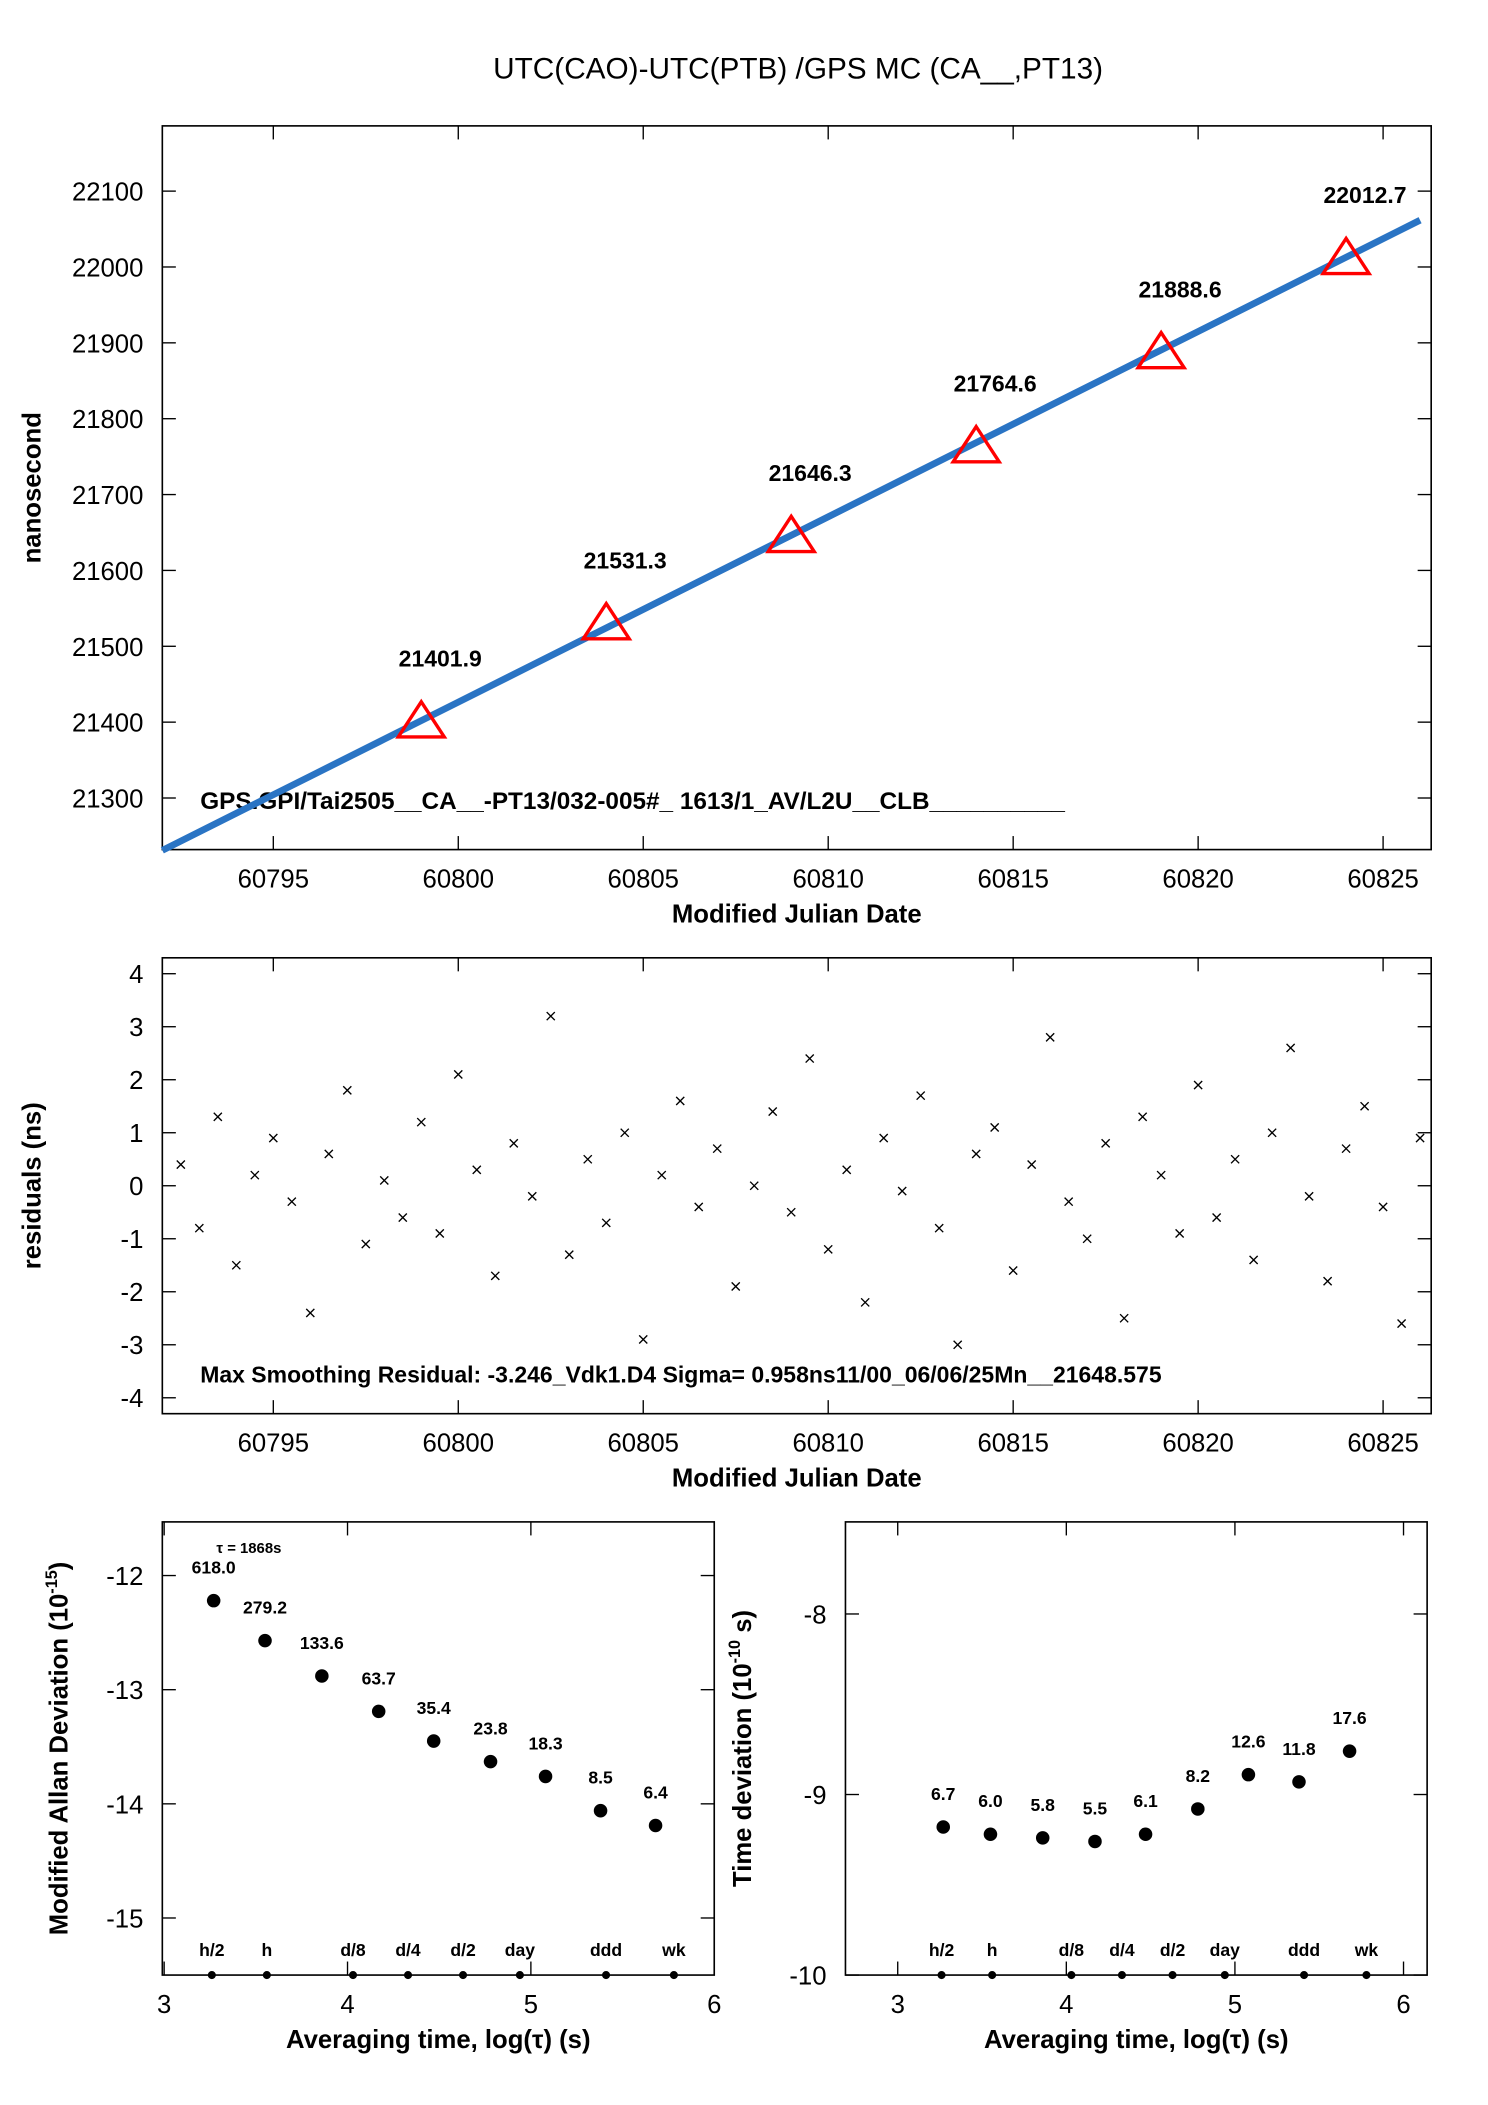  Describe the element at coordinates (438, 2040) in the screenshot. I see `x-axis-label: Averaging time, log(τ) (s)` at that location.